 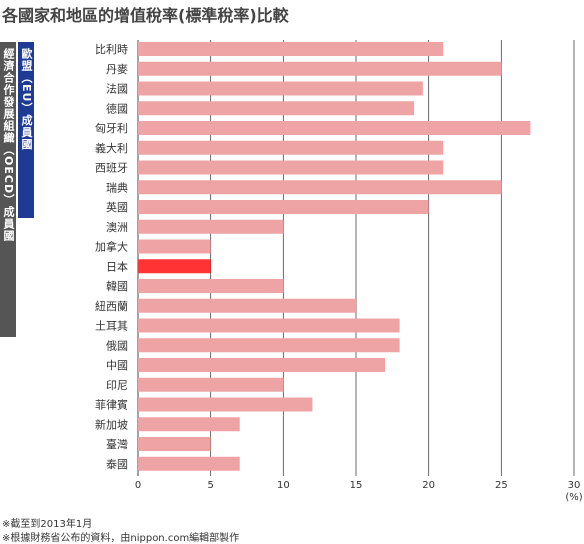 What do you see at coordinates (8, 145) in the screenshot?
I see `oecd-group-label: 經濟合作發展組織（OECD）成員國` at bounding box center [8, 145].